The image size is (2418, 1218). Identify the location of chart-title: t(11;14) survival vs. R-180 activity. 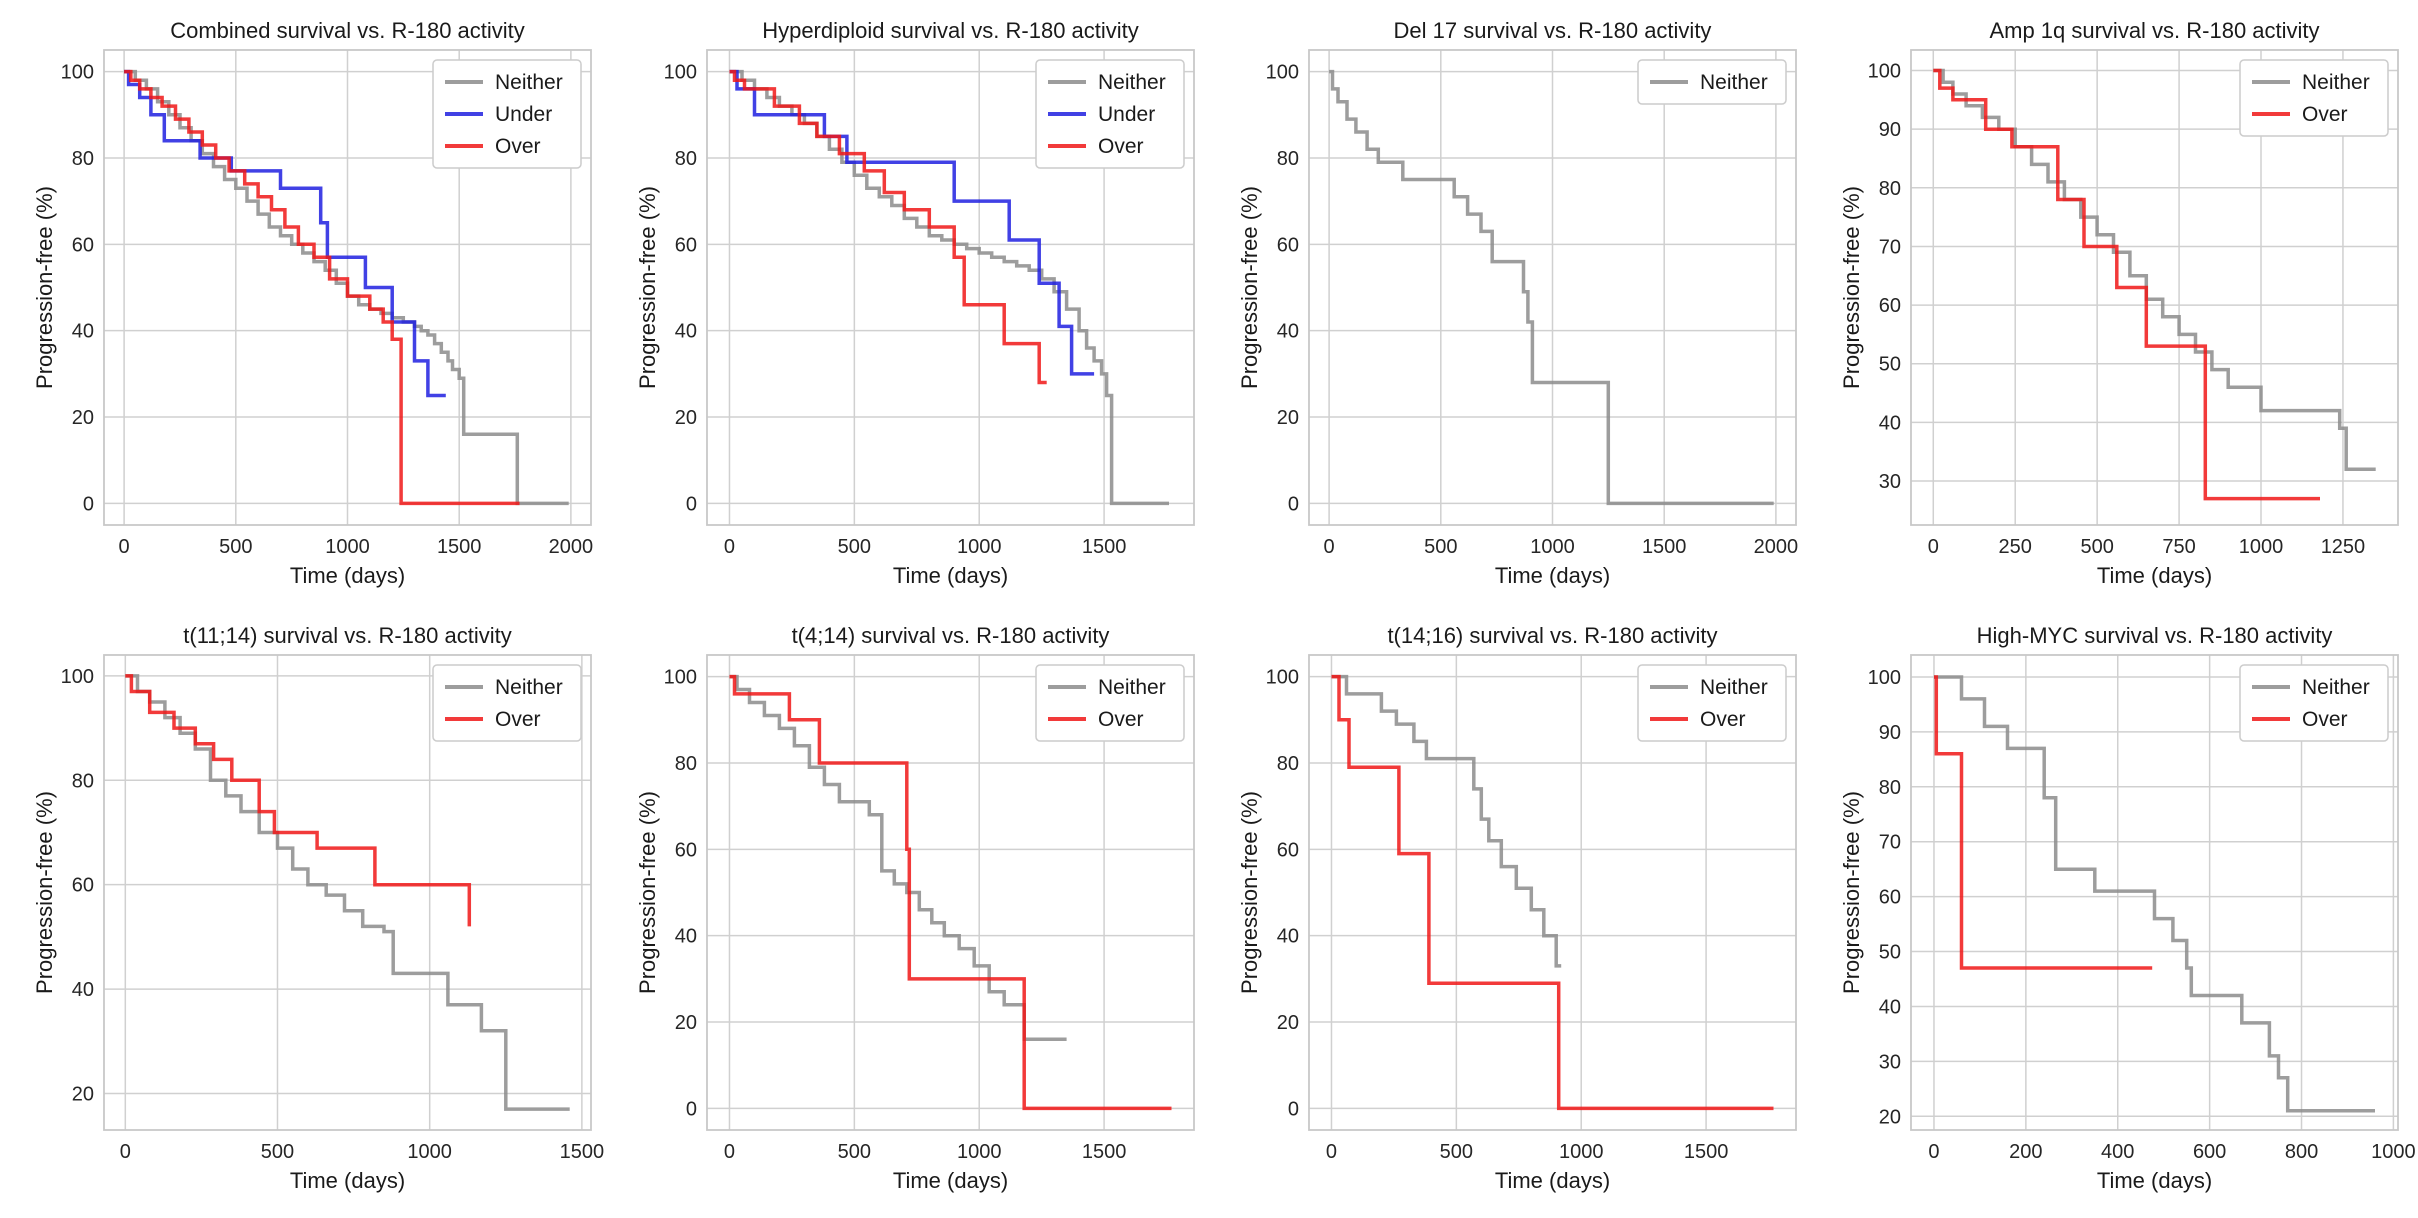
(347, 635).